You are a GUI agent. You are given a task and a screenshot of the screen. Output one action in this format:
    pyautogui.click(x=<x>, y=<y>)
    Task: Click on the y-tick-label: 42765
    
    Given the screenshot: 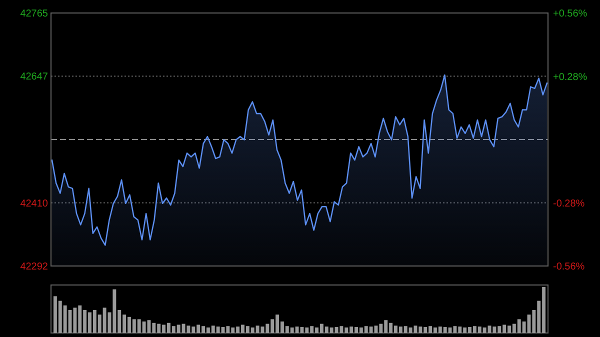 What is the action you would take?
    pyautogui.click(x=34, y=14)
    